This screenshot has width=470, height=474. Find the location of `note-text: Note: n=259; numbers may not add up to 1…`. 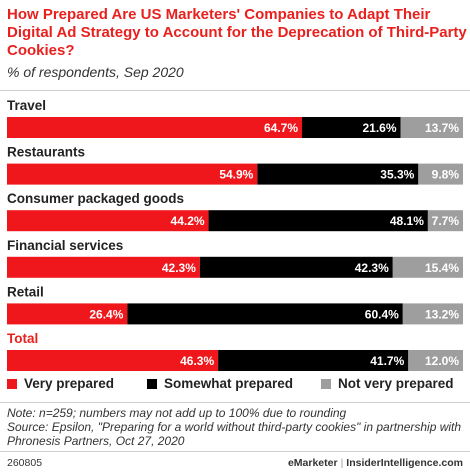

note-text: Note: n=259; numbers may not add up to 1… is located at coordinates (177, 413).